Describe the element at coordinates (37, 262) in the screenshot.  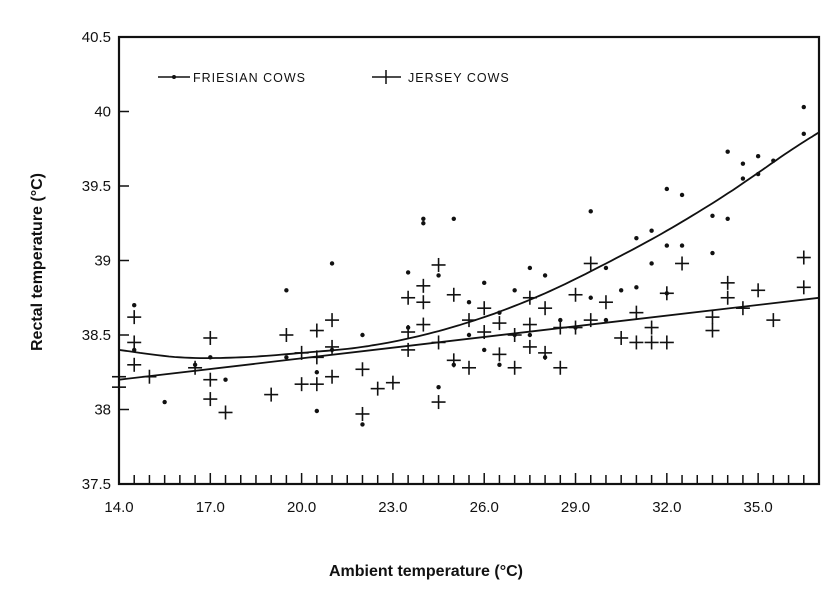
I see `y-axis-title: Rectal temperature (°C)` at that location.